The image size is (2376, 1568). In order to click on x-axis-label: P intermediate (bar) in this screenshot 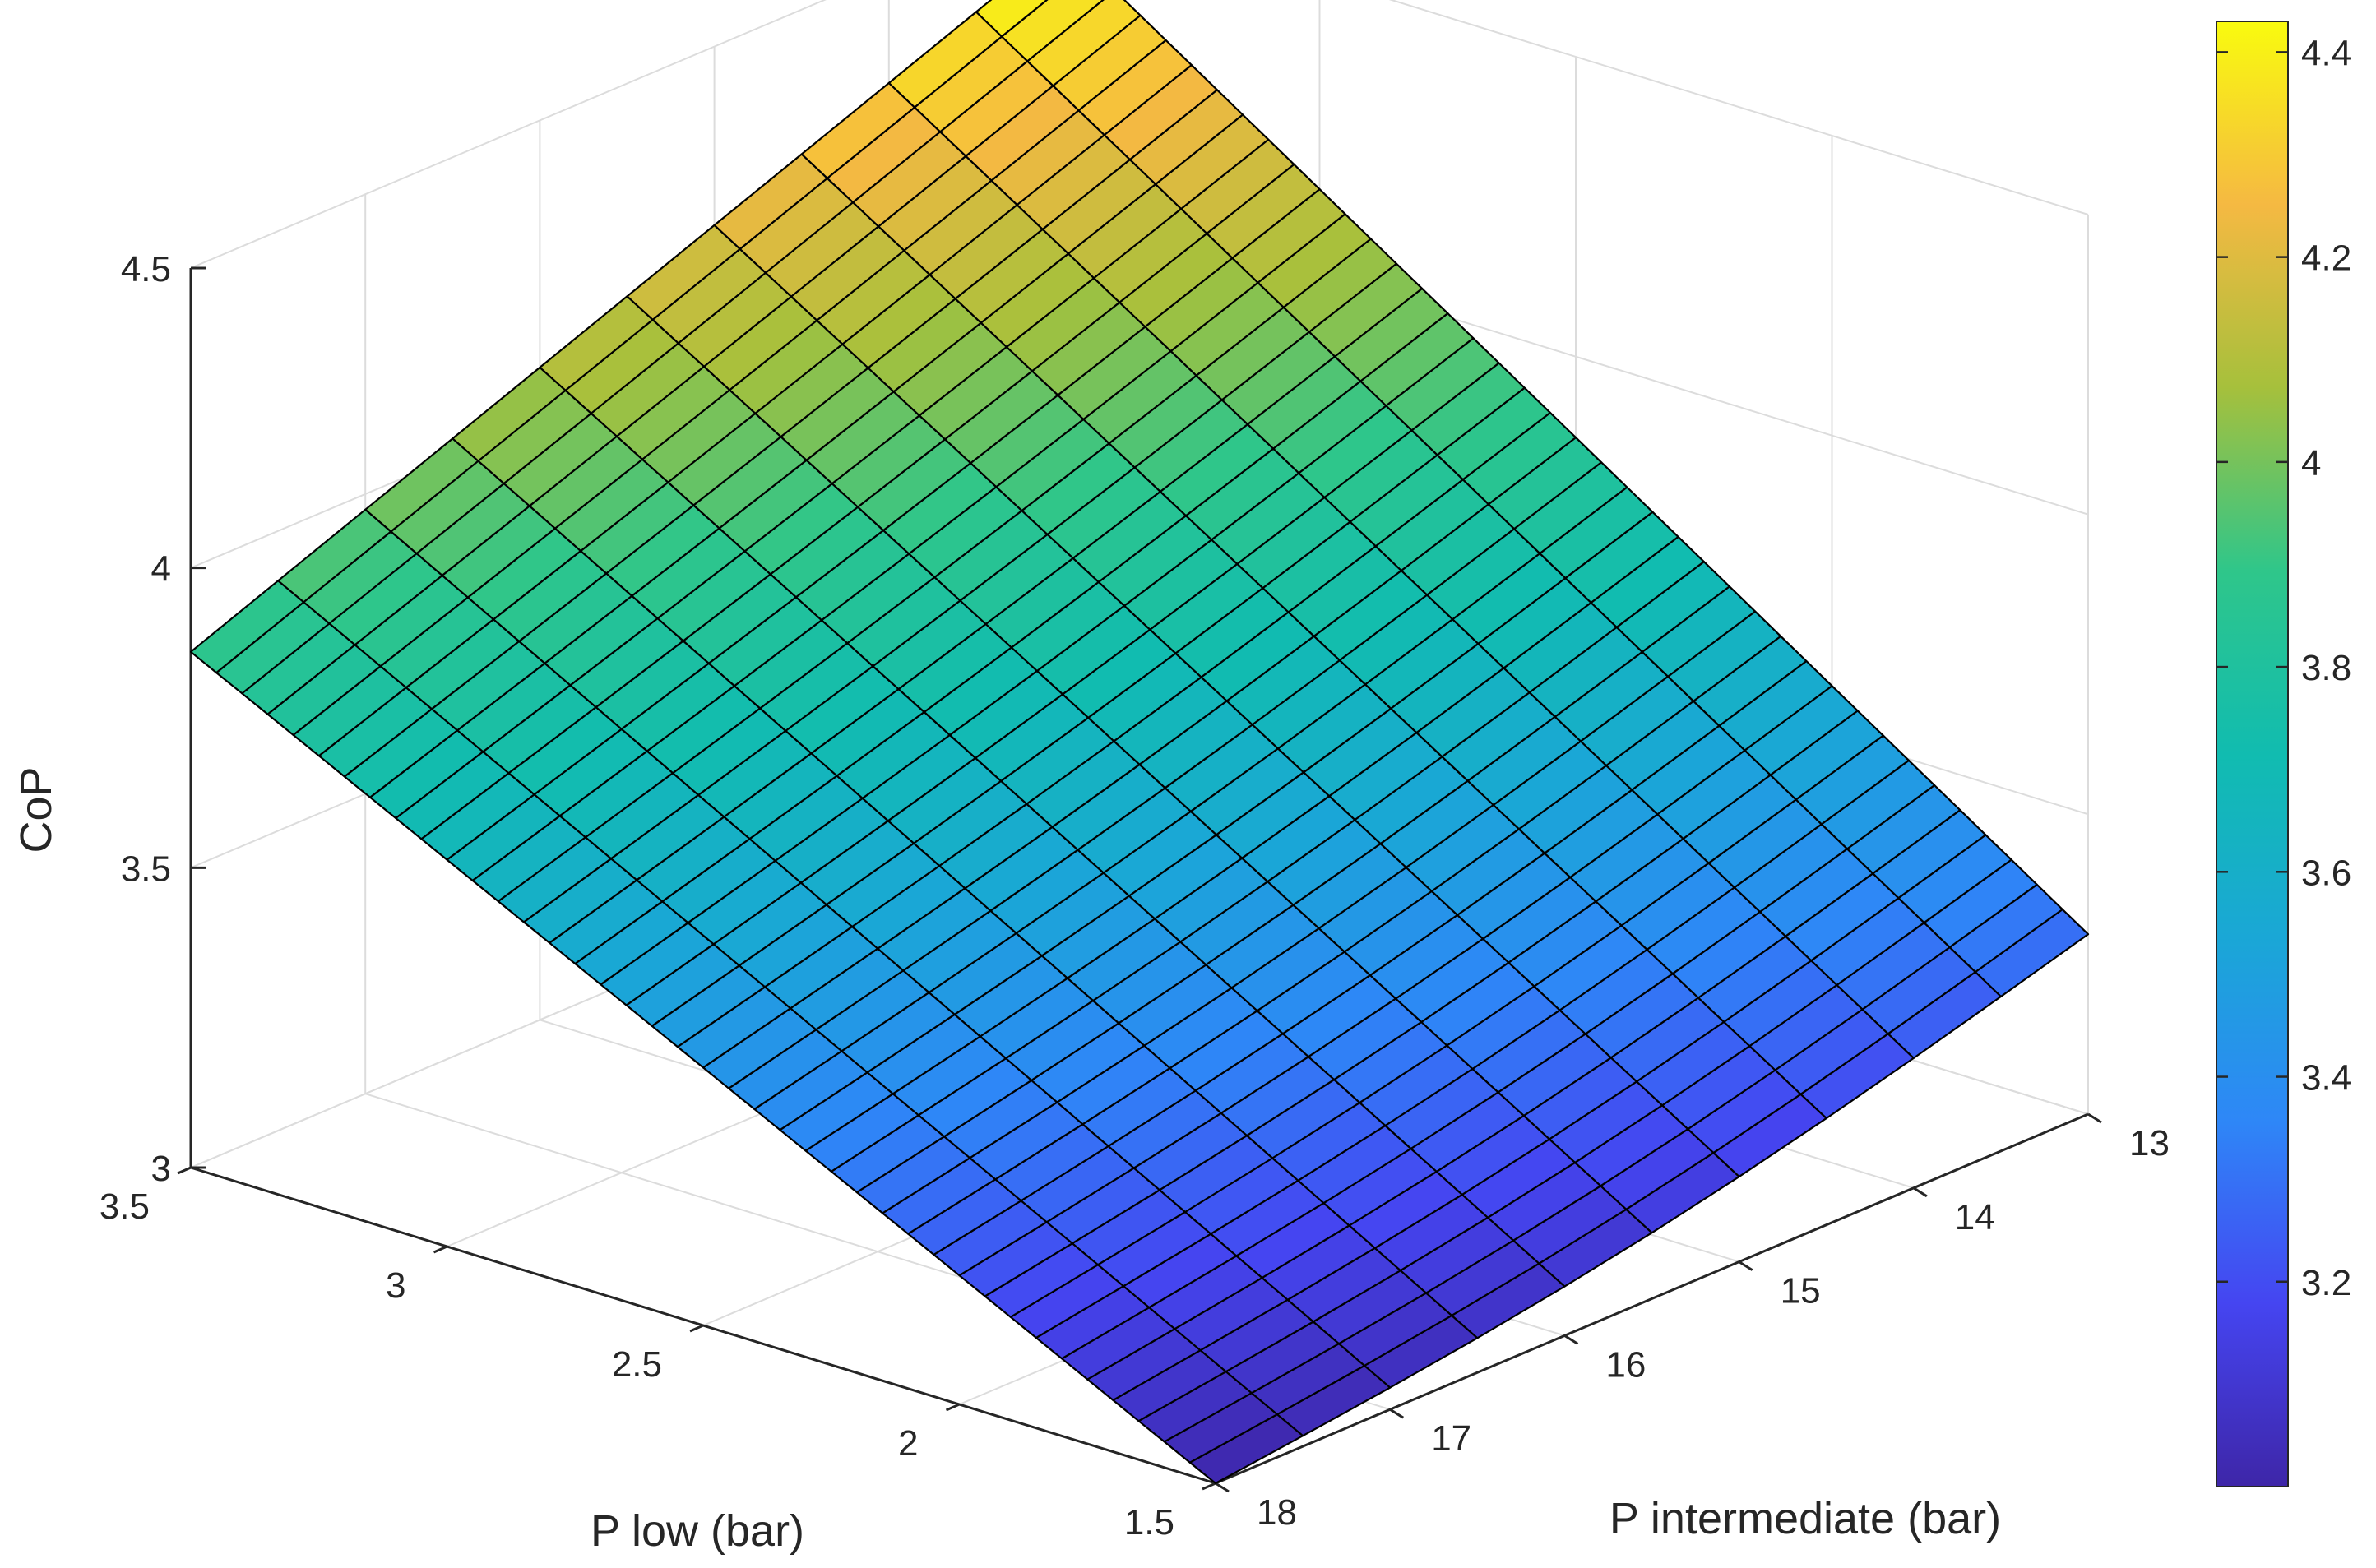, I will do `click(1805, 1518)`.